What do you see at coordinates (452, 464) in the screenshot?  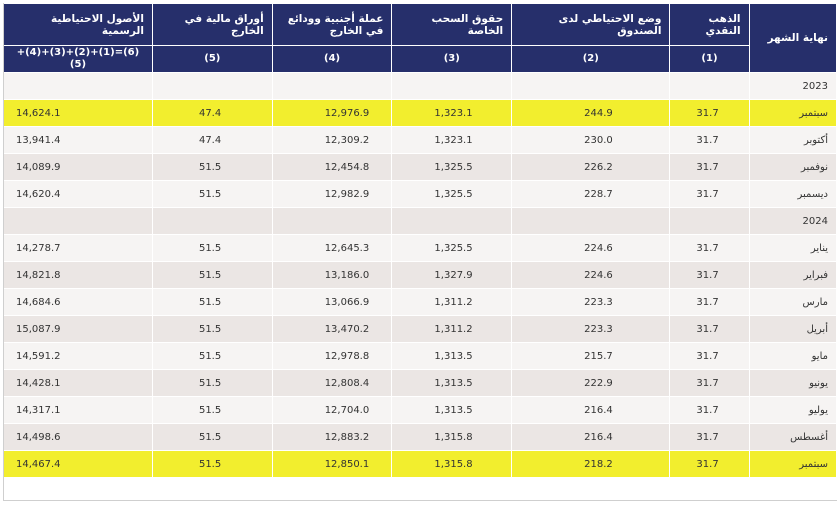 I see `sdr-cell: 1,315.8` at bounding box center [452, 464].